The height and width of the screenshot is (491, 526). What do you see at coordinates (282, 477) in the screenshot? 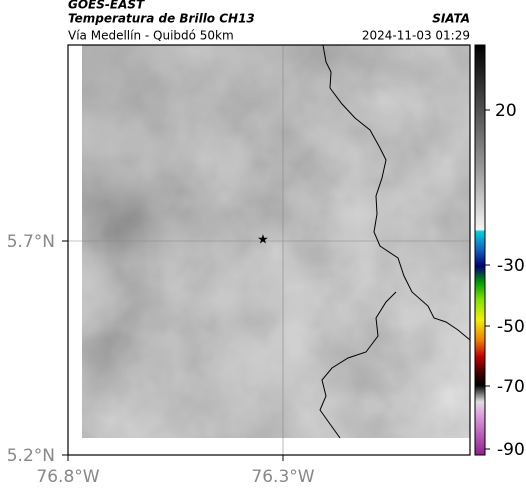
I see `lon-label: 76.3°W` at bounding box center [282, 477].